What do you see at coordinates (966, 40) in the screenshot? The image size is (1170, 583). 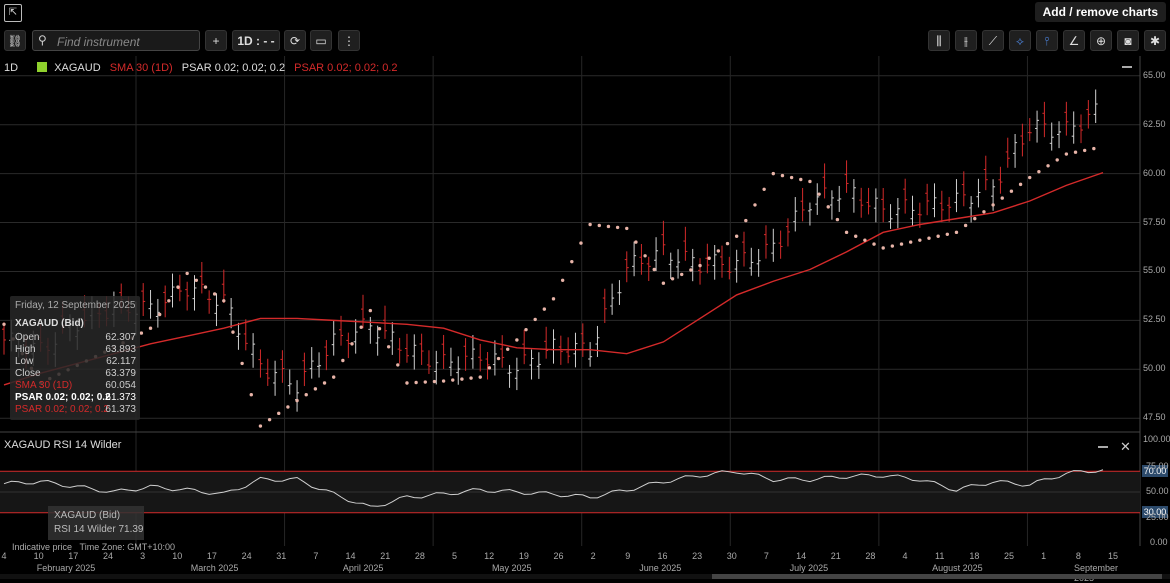 I see `candle-icon: ⫲` at bounding box center [966, 40].